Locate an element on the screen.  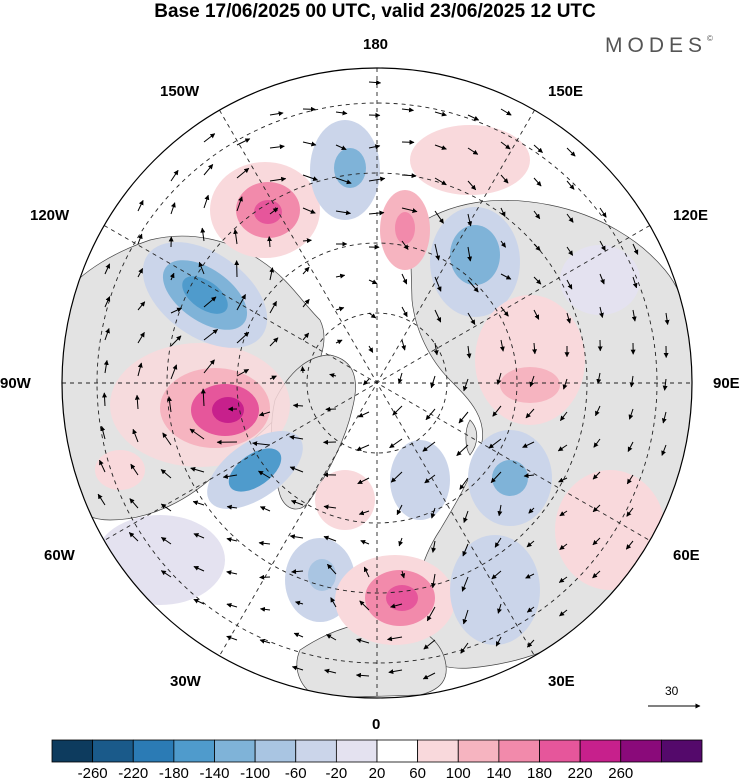
colorbar-tick-label: 260 is located at coordinates (621, 773).